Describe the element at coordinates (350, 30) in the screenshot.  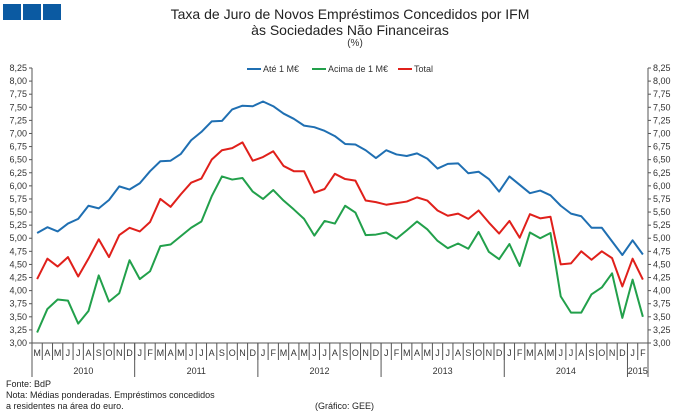
I see `title-line-2: às Sociedades Não Financeiras` at that location.